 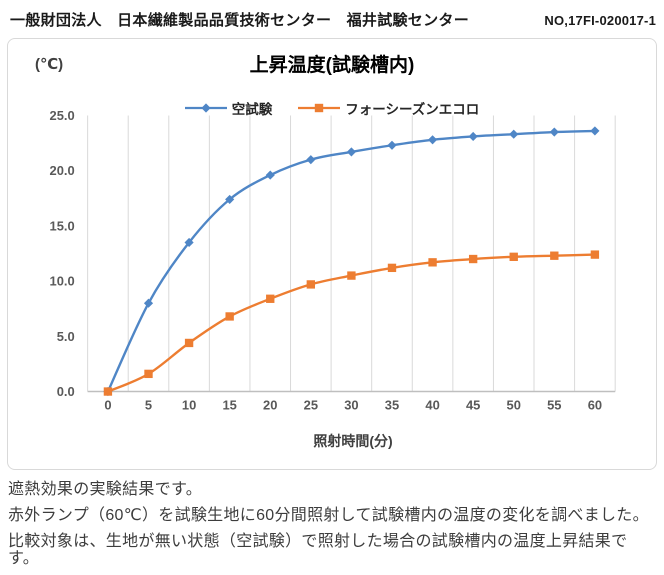 I want to click on legend-item-four-seasons-ecolo: フォーシーズンエコロ, so click(x=388, y=108).